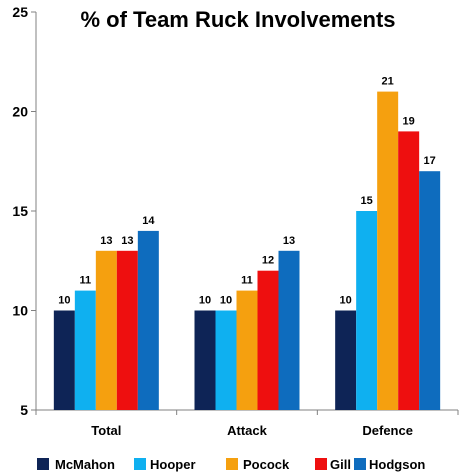 This screenshot has height=475, width=467. What do you see at coordinates (397, 464) in the screenshot?
I see `legend-label-hodgson: Hodgson` at bounding box center [397, 464].